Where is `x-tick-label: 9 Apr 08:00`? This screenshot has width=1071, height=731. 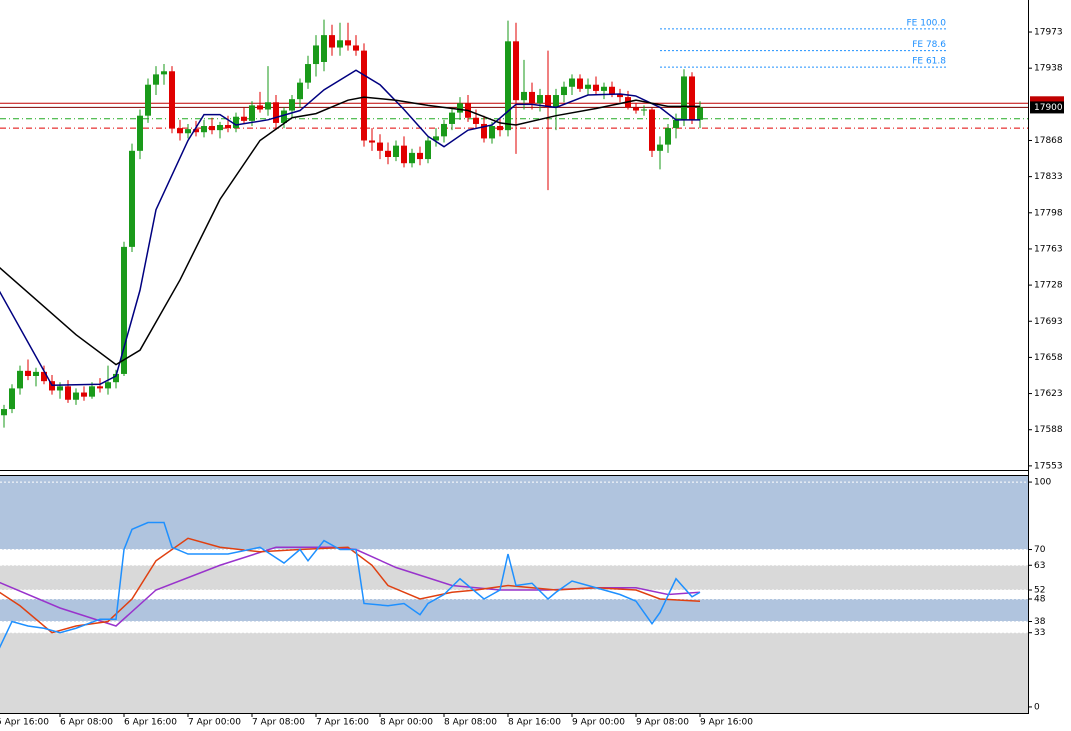
x-tick-label: 9 Apr 08:00 is located at coordinates (662, 723).